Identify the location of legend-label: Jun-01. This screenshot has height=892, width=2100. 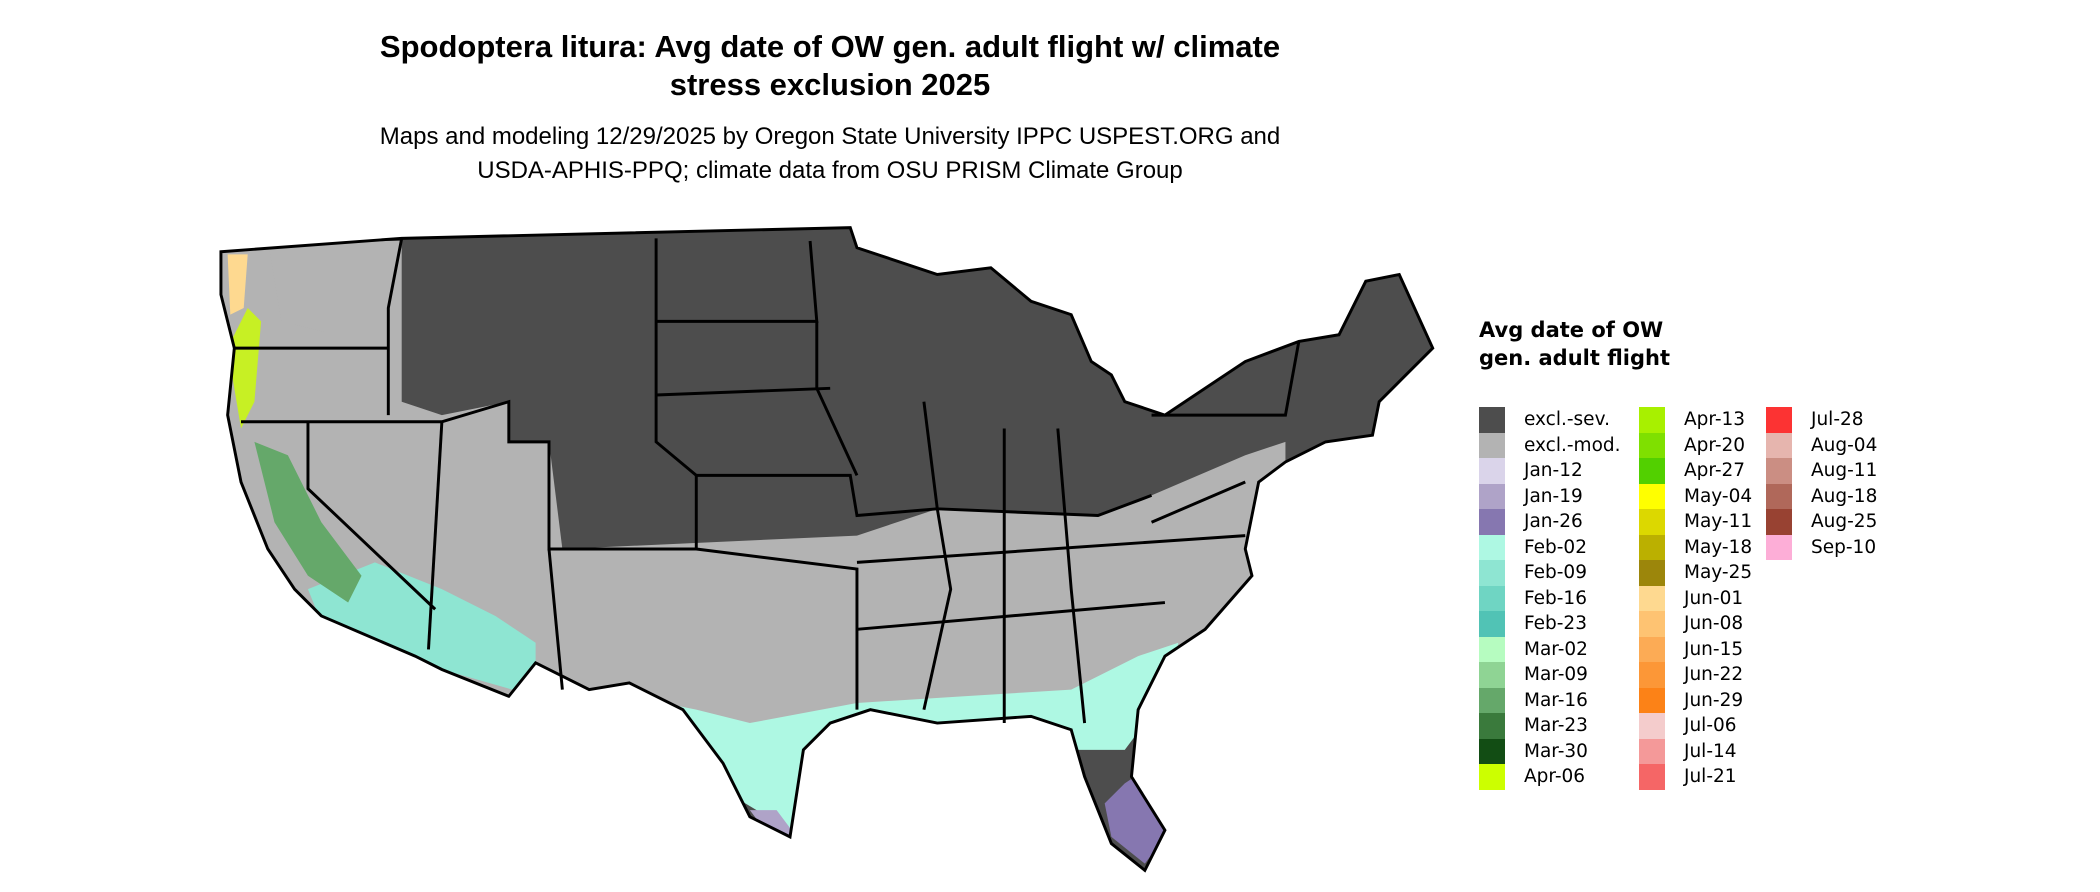
(1714, 598).